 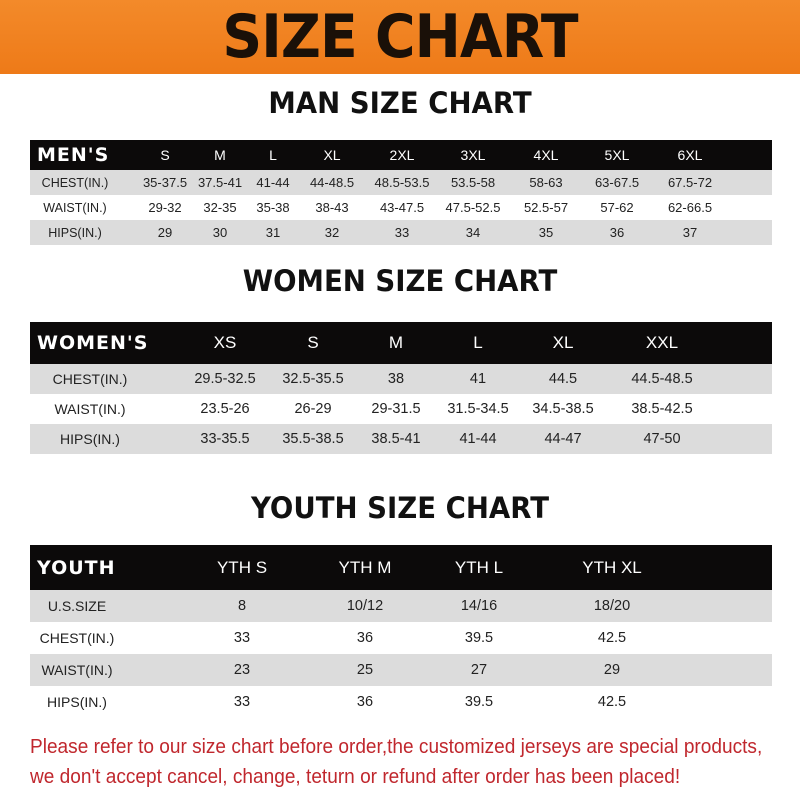 I want to click on size-header: YTH M, so click(x=365, y=567).